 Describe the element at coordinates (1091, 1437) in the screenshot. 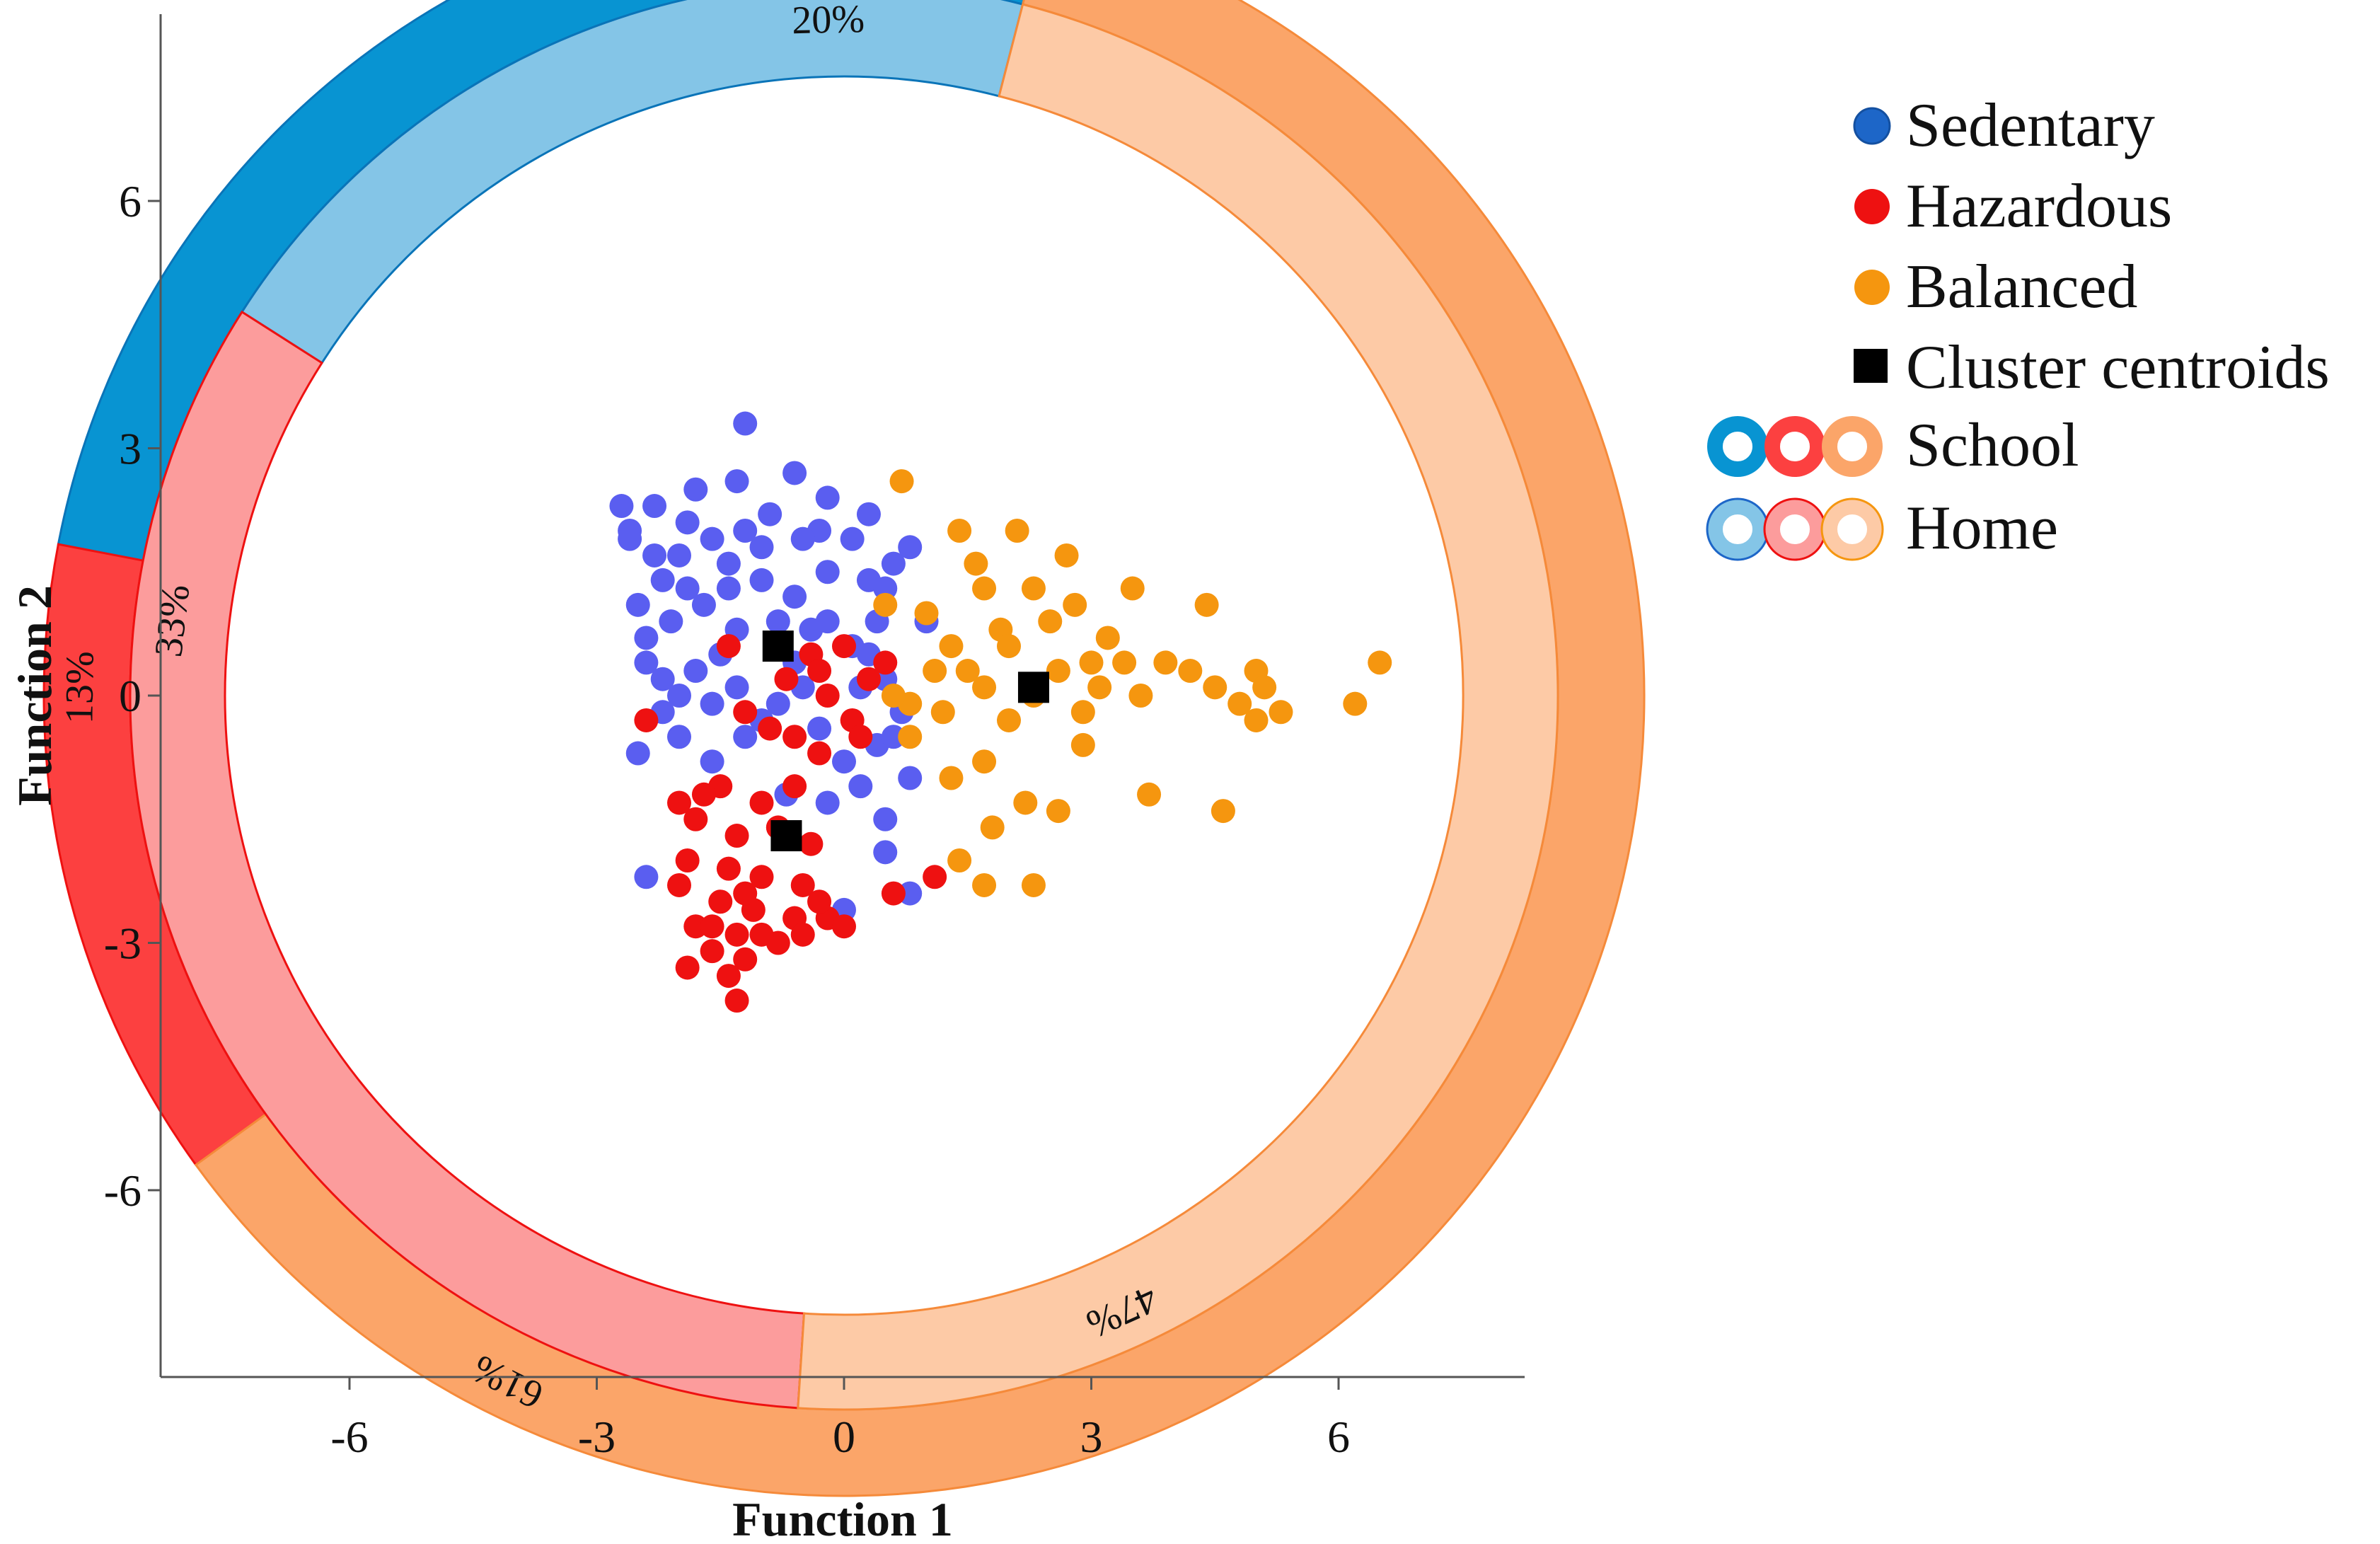

I see `x-tick-label: 3` at that location.